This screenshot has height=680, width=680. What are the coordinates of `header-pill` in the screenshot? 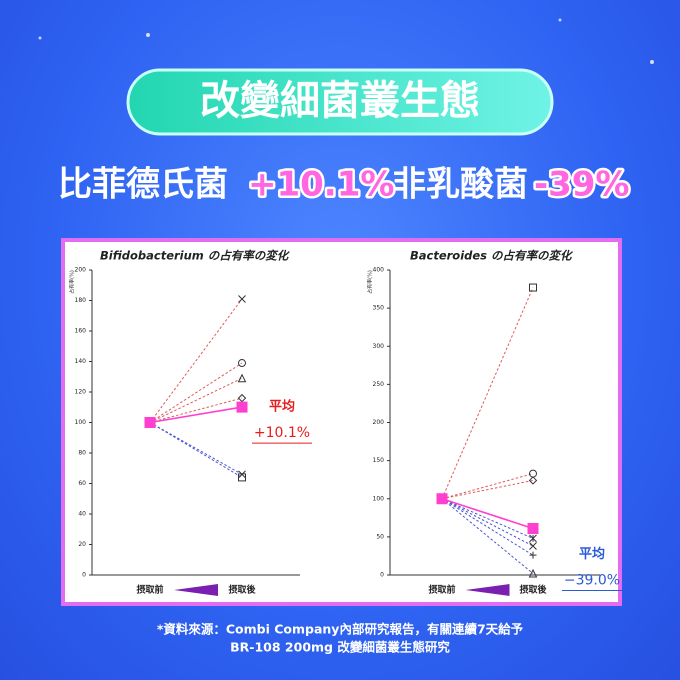 It's located at (340, 102).